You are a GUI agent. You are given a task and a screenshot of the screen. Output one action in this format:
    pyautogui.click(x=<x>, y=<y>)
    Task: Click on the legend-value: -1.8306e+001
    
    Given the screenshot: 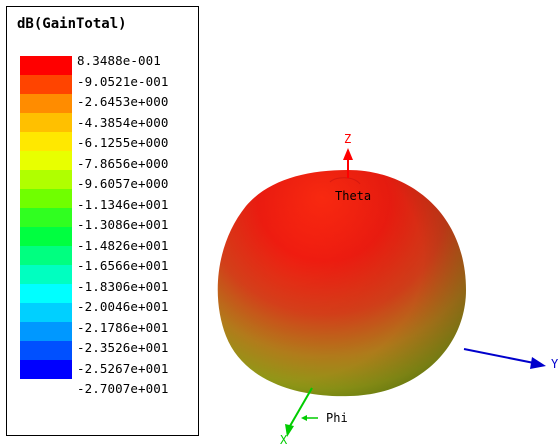 What is the action you would take?
    pyautogui.click(x=123, y=286)
    